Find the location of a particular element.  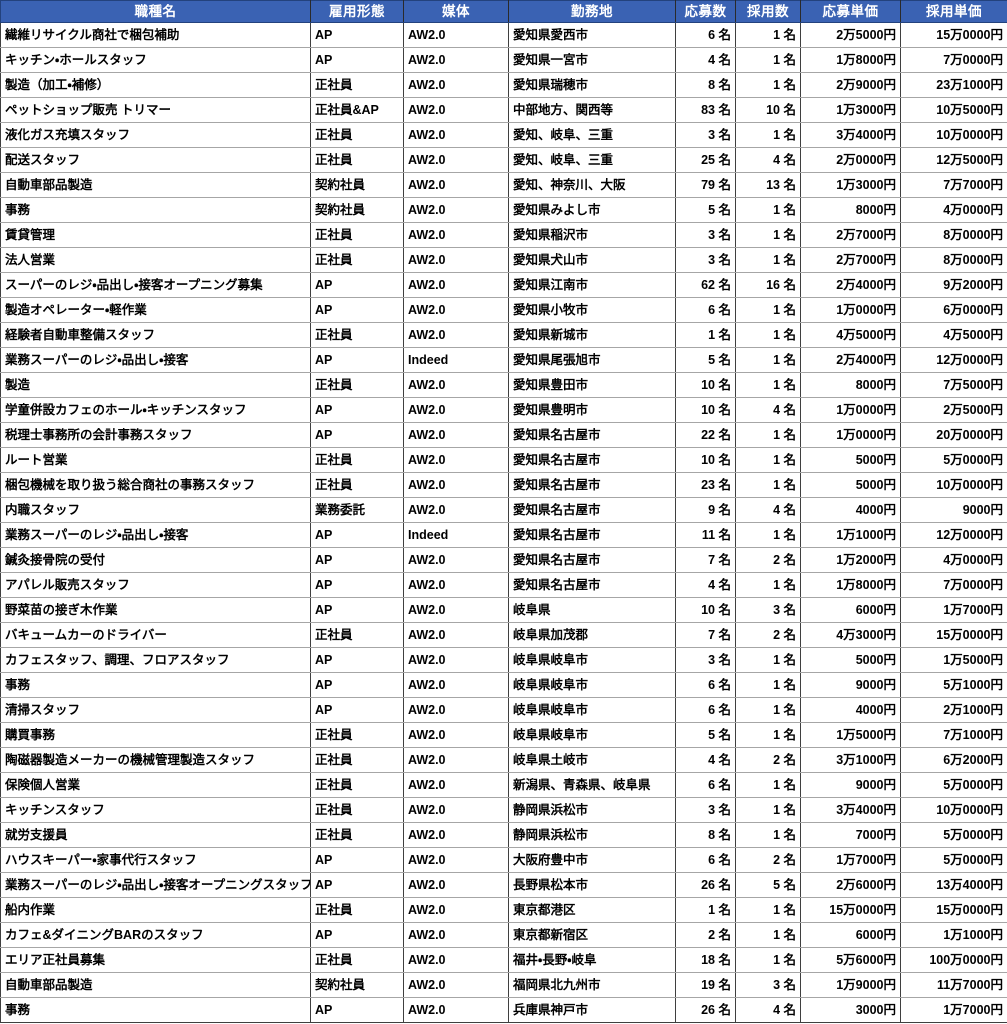

cell-cost-per-application: 1万3000円 is located at coordinates (850, 185).